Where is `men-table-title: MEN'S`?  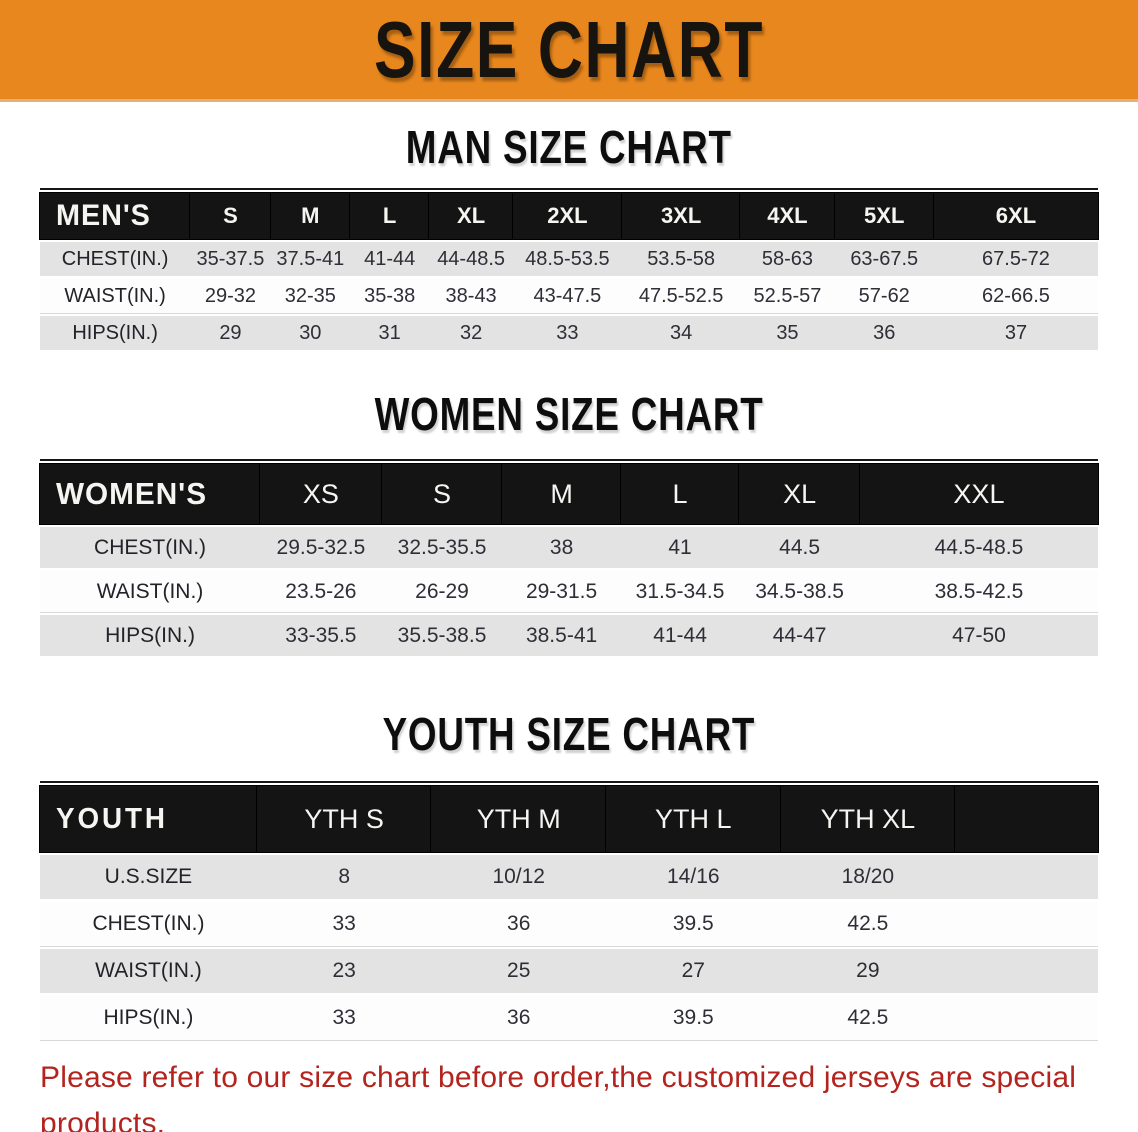
men-table-title: MEN'S is located at coordinates (115, 216).